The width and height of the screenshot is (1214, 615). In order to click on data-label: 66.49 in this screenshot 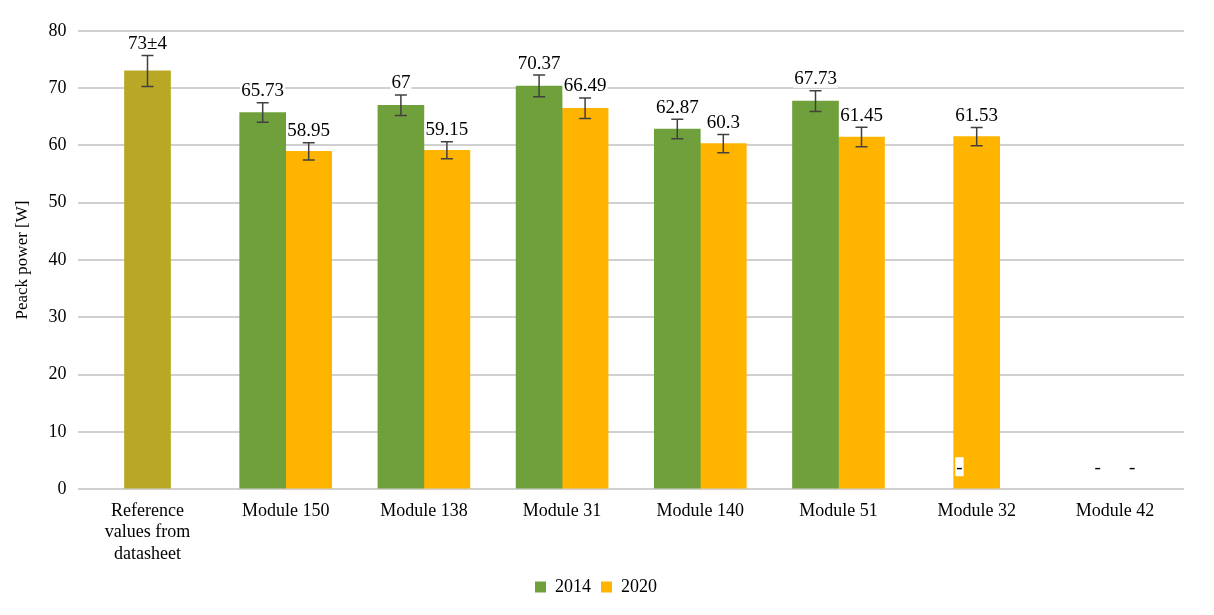, I will do `click(585, 85)`.